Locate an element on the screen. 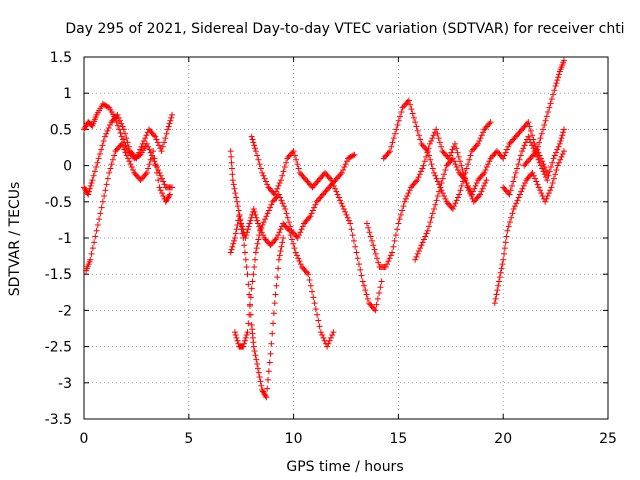 The width and height of the screenshot is (640, 480). x-tick-label: 5 is located at coordinates (188, 439).